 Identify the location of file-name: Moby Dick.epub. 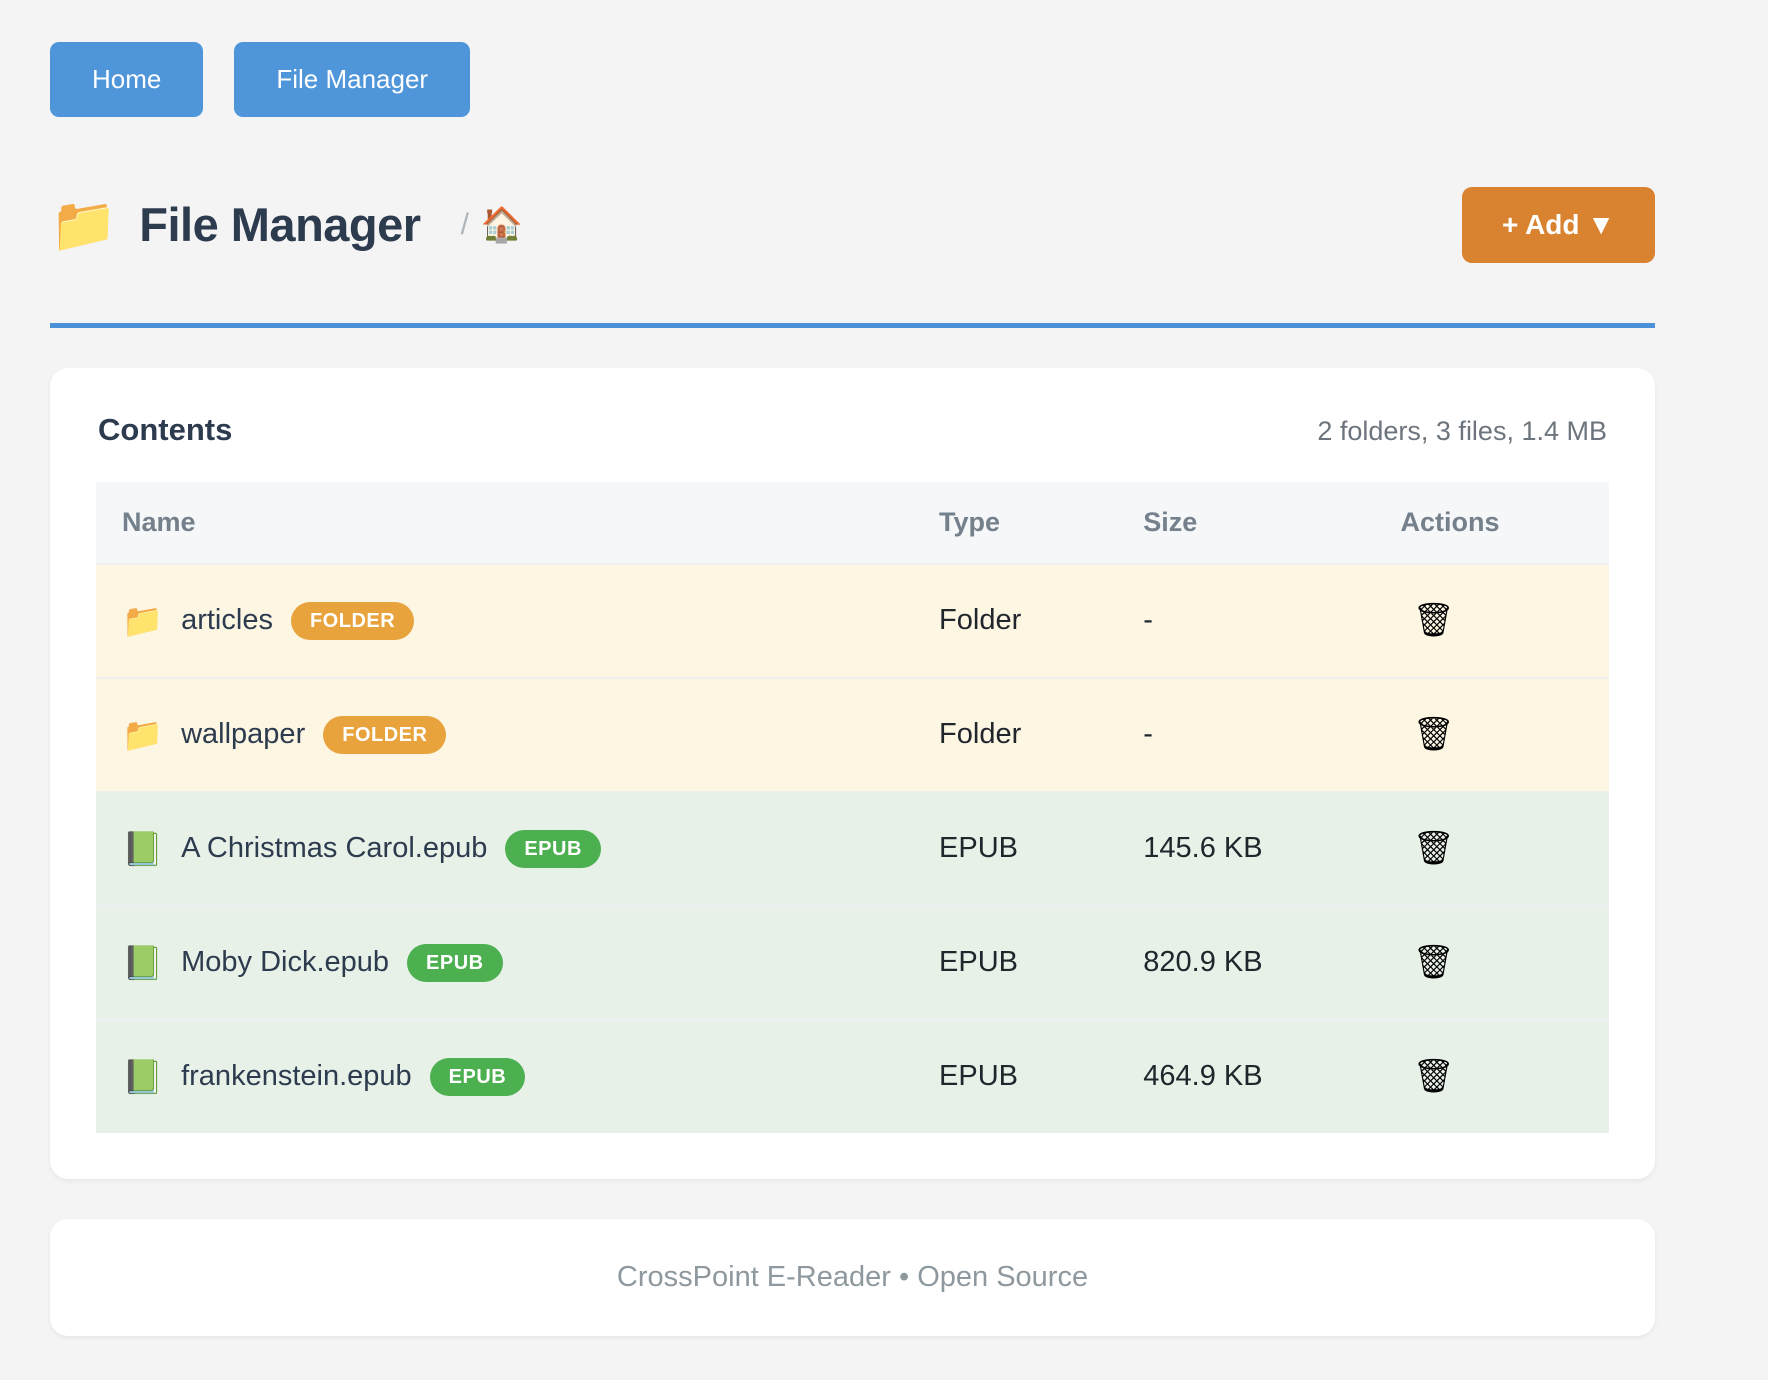
(285, 962).